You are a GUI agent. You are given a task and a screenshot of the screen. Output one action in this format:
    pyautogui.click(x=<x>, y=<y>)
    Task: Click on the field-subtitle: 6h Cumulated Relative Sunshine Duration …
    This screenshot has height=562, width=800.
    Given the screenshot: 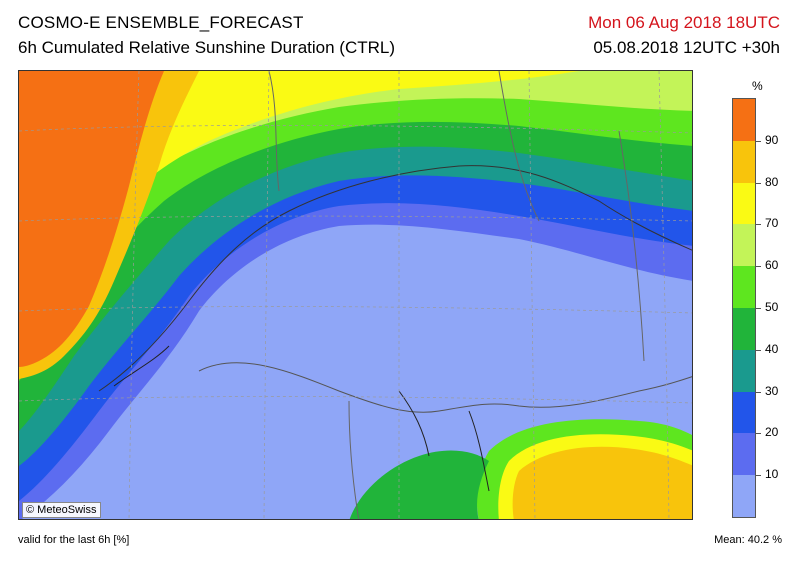 What is the action you would take?
    pyautogui.click(x=207, y=47)
    